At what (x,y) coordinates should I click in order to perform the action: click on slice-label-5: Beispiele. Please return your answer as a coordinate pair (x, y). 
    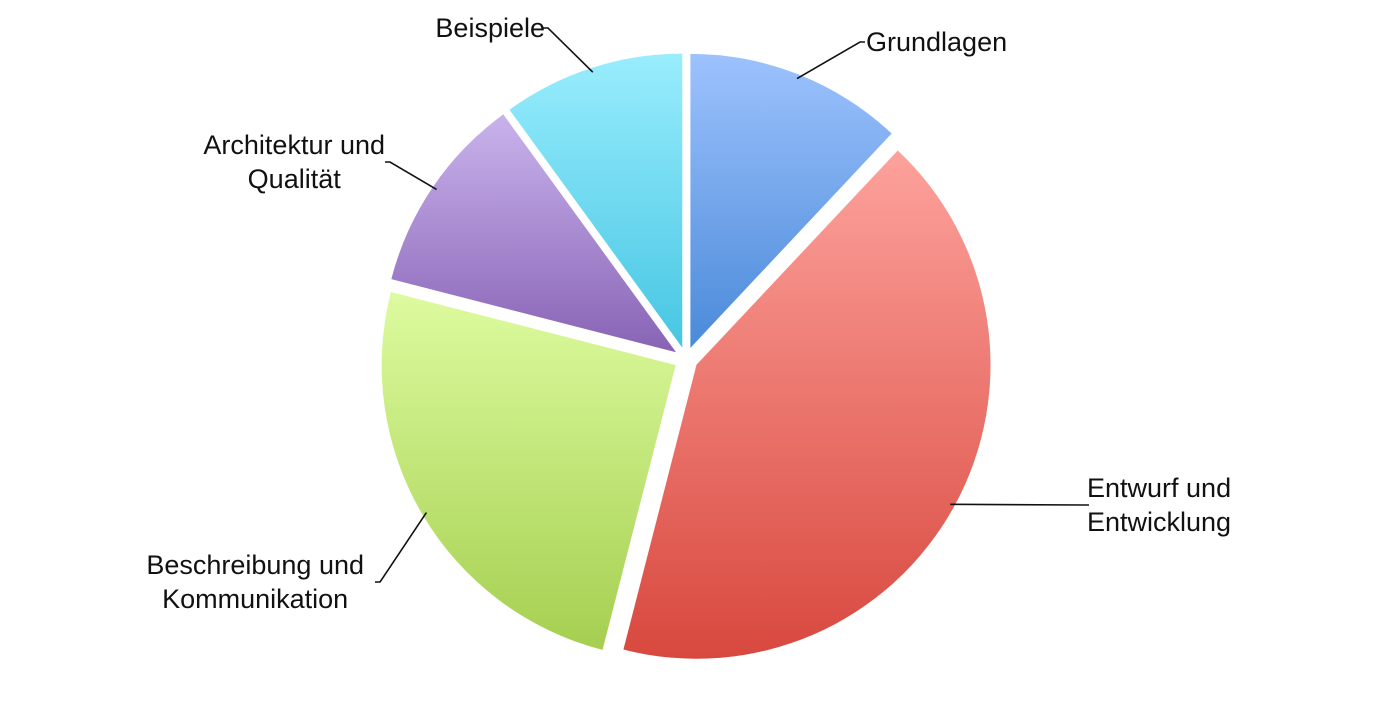
    Looking at the image, I should click on (490, 28).